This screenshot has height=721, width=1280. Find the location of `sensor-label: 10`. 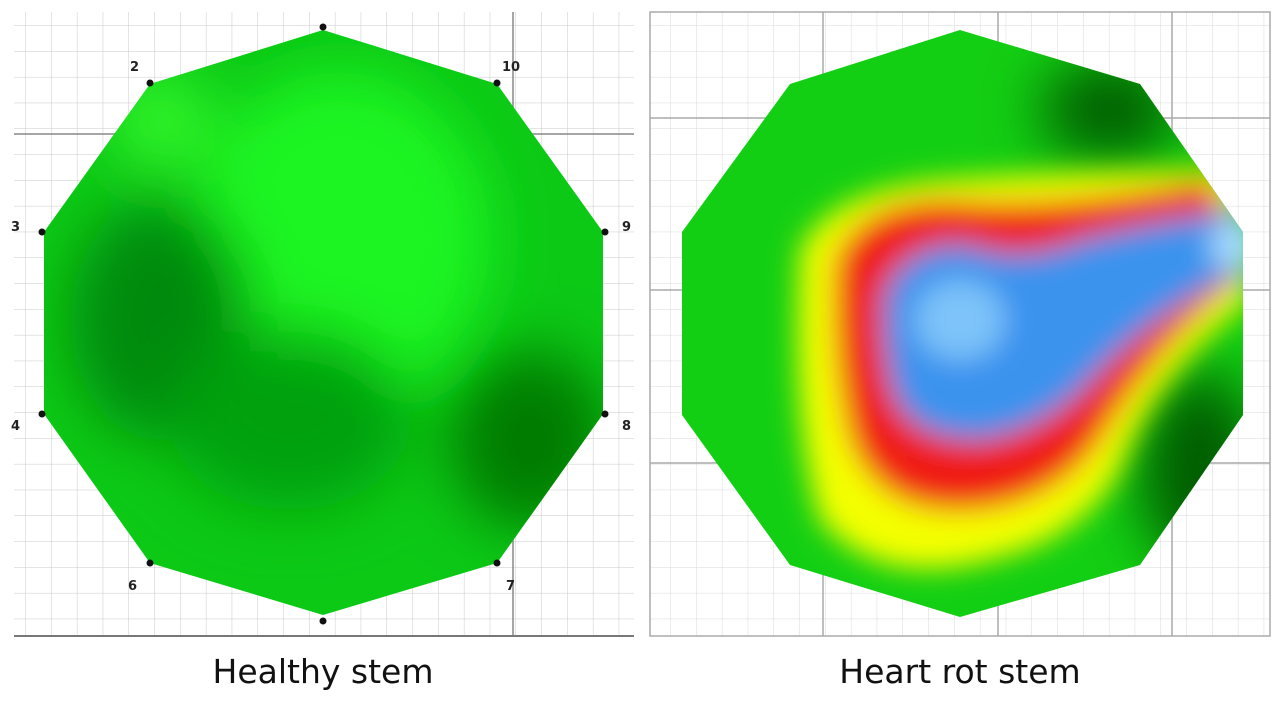

sensor-label: 10 is located at coordinates (511, 67).